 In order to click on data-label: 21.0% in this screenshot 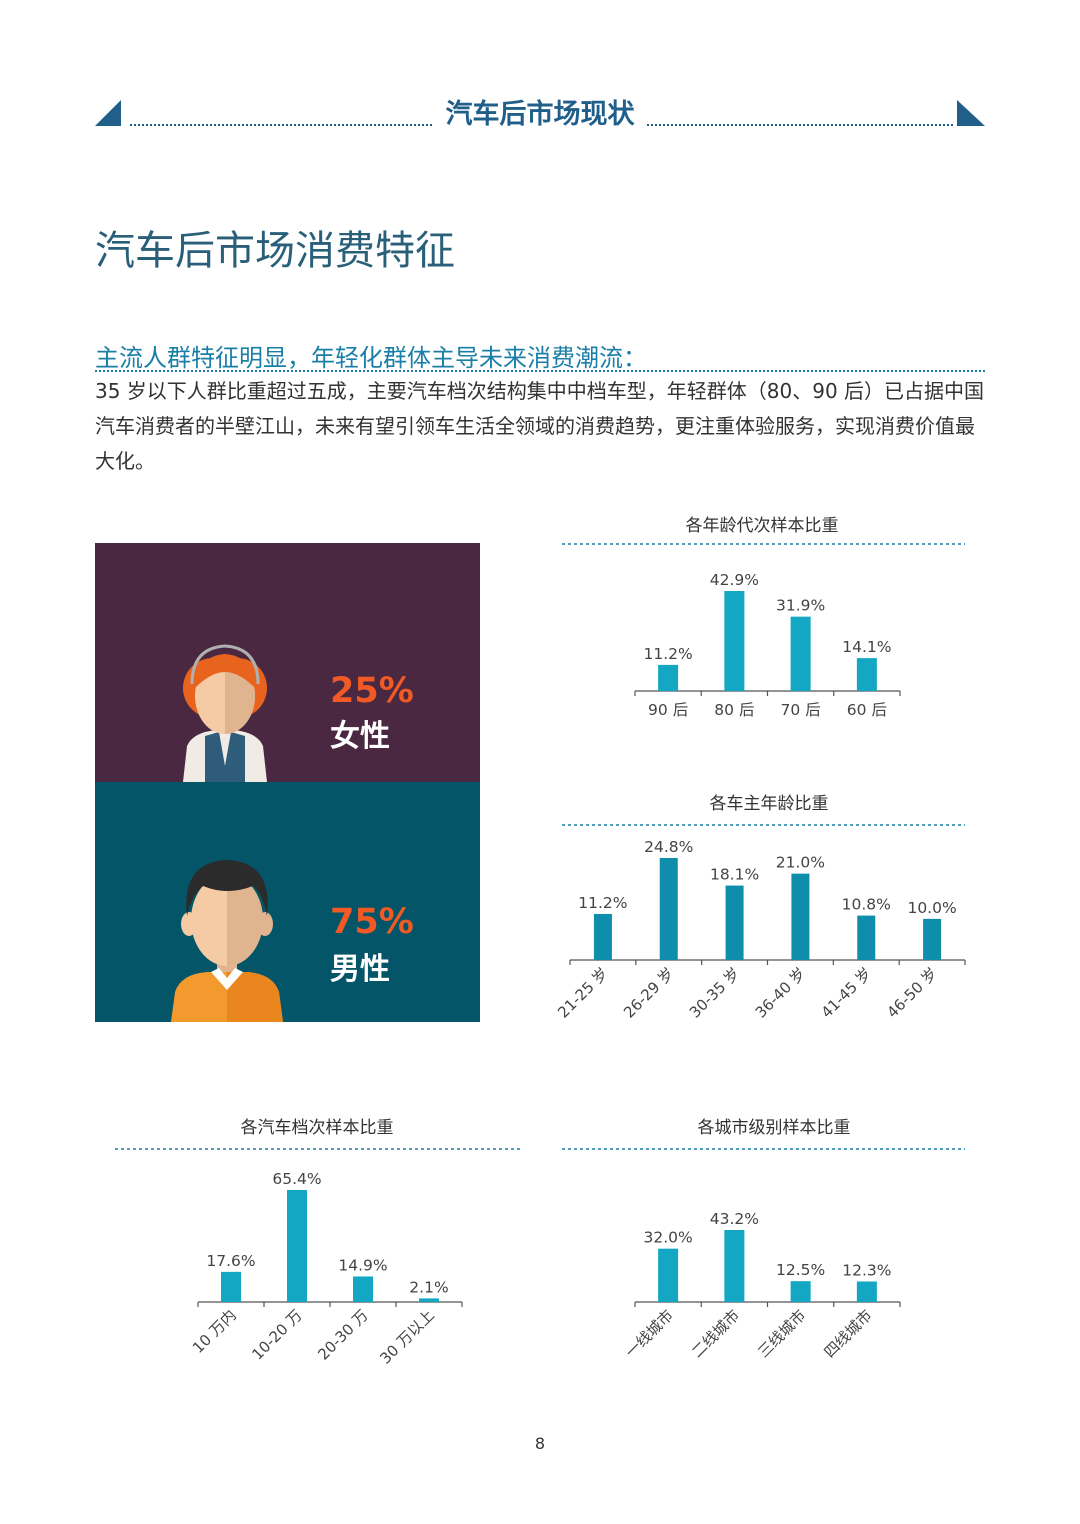, I will do `click(800, 863)`.